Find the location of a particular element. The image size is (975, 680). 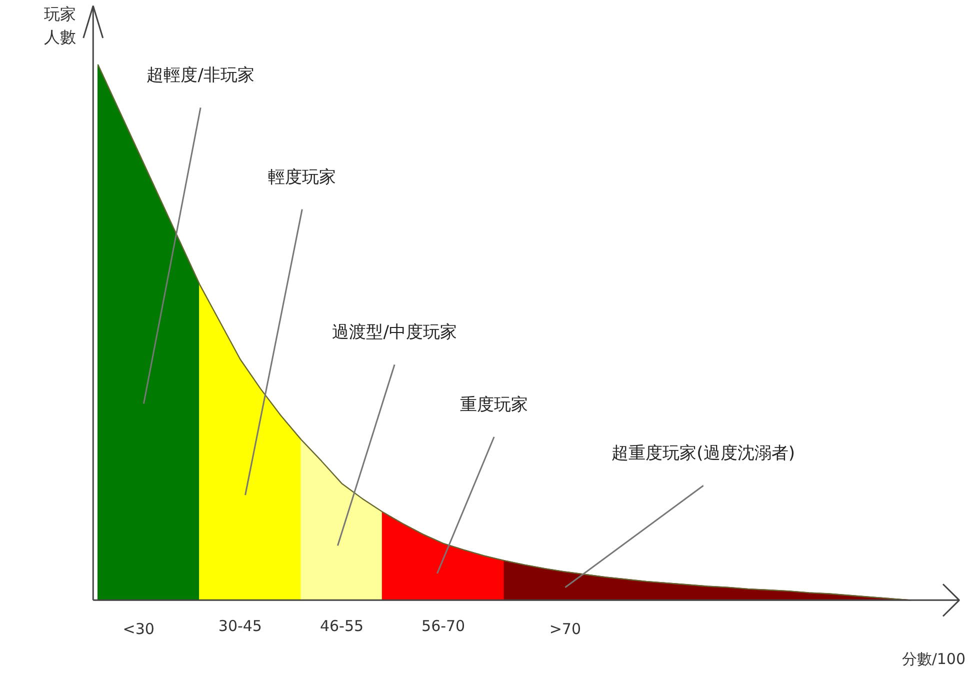

text: 輕度玩家 is located at coordinates (302, 177).